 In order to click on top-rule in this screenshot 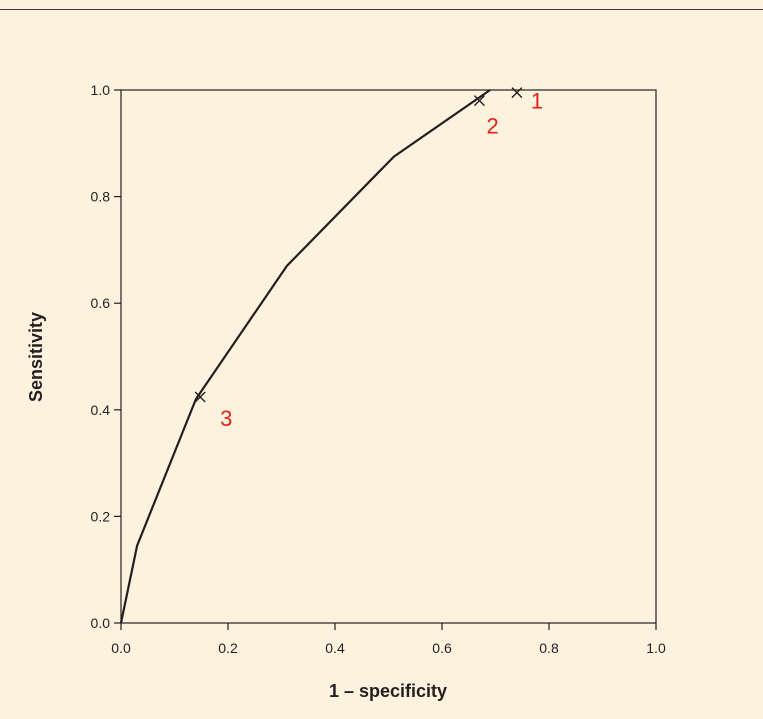, I will do `click(381, 9)`.